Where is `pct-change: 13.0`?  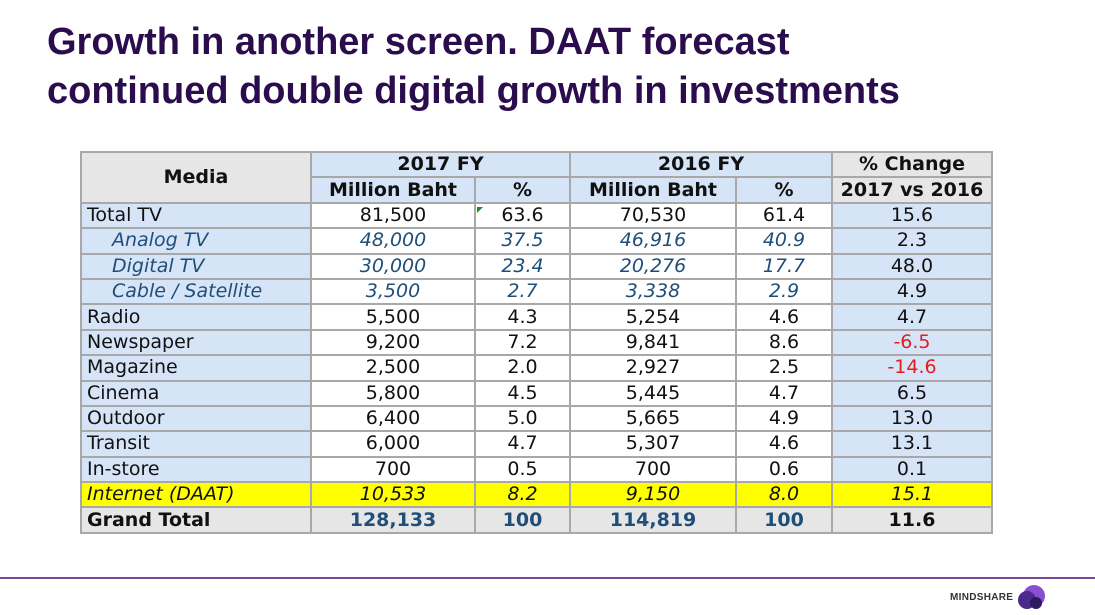 pct-change: 13.0 is located at coordinates (912, 418).